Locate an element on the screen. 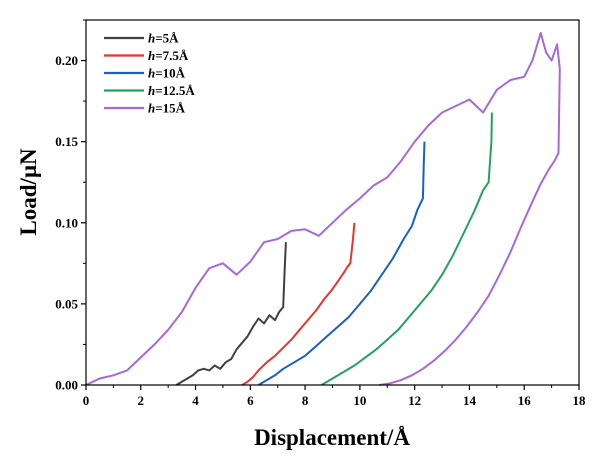 This screenshot has height=459, width=599. legend: h=5Å h=7.5Å h=10Å h=12.5Å h=15Å is located at coordinates (149, 73).